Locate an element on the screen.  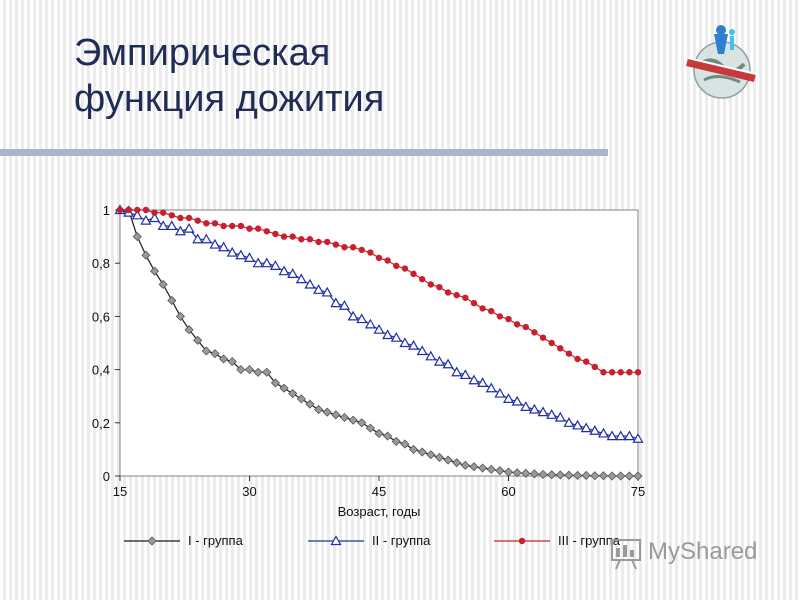
presentation-board-icon is located at coordinates (626, 554).